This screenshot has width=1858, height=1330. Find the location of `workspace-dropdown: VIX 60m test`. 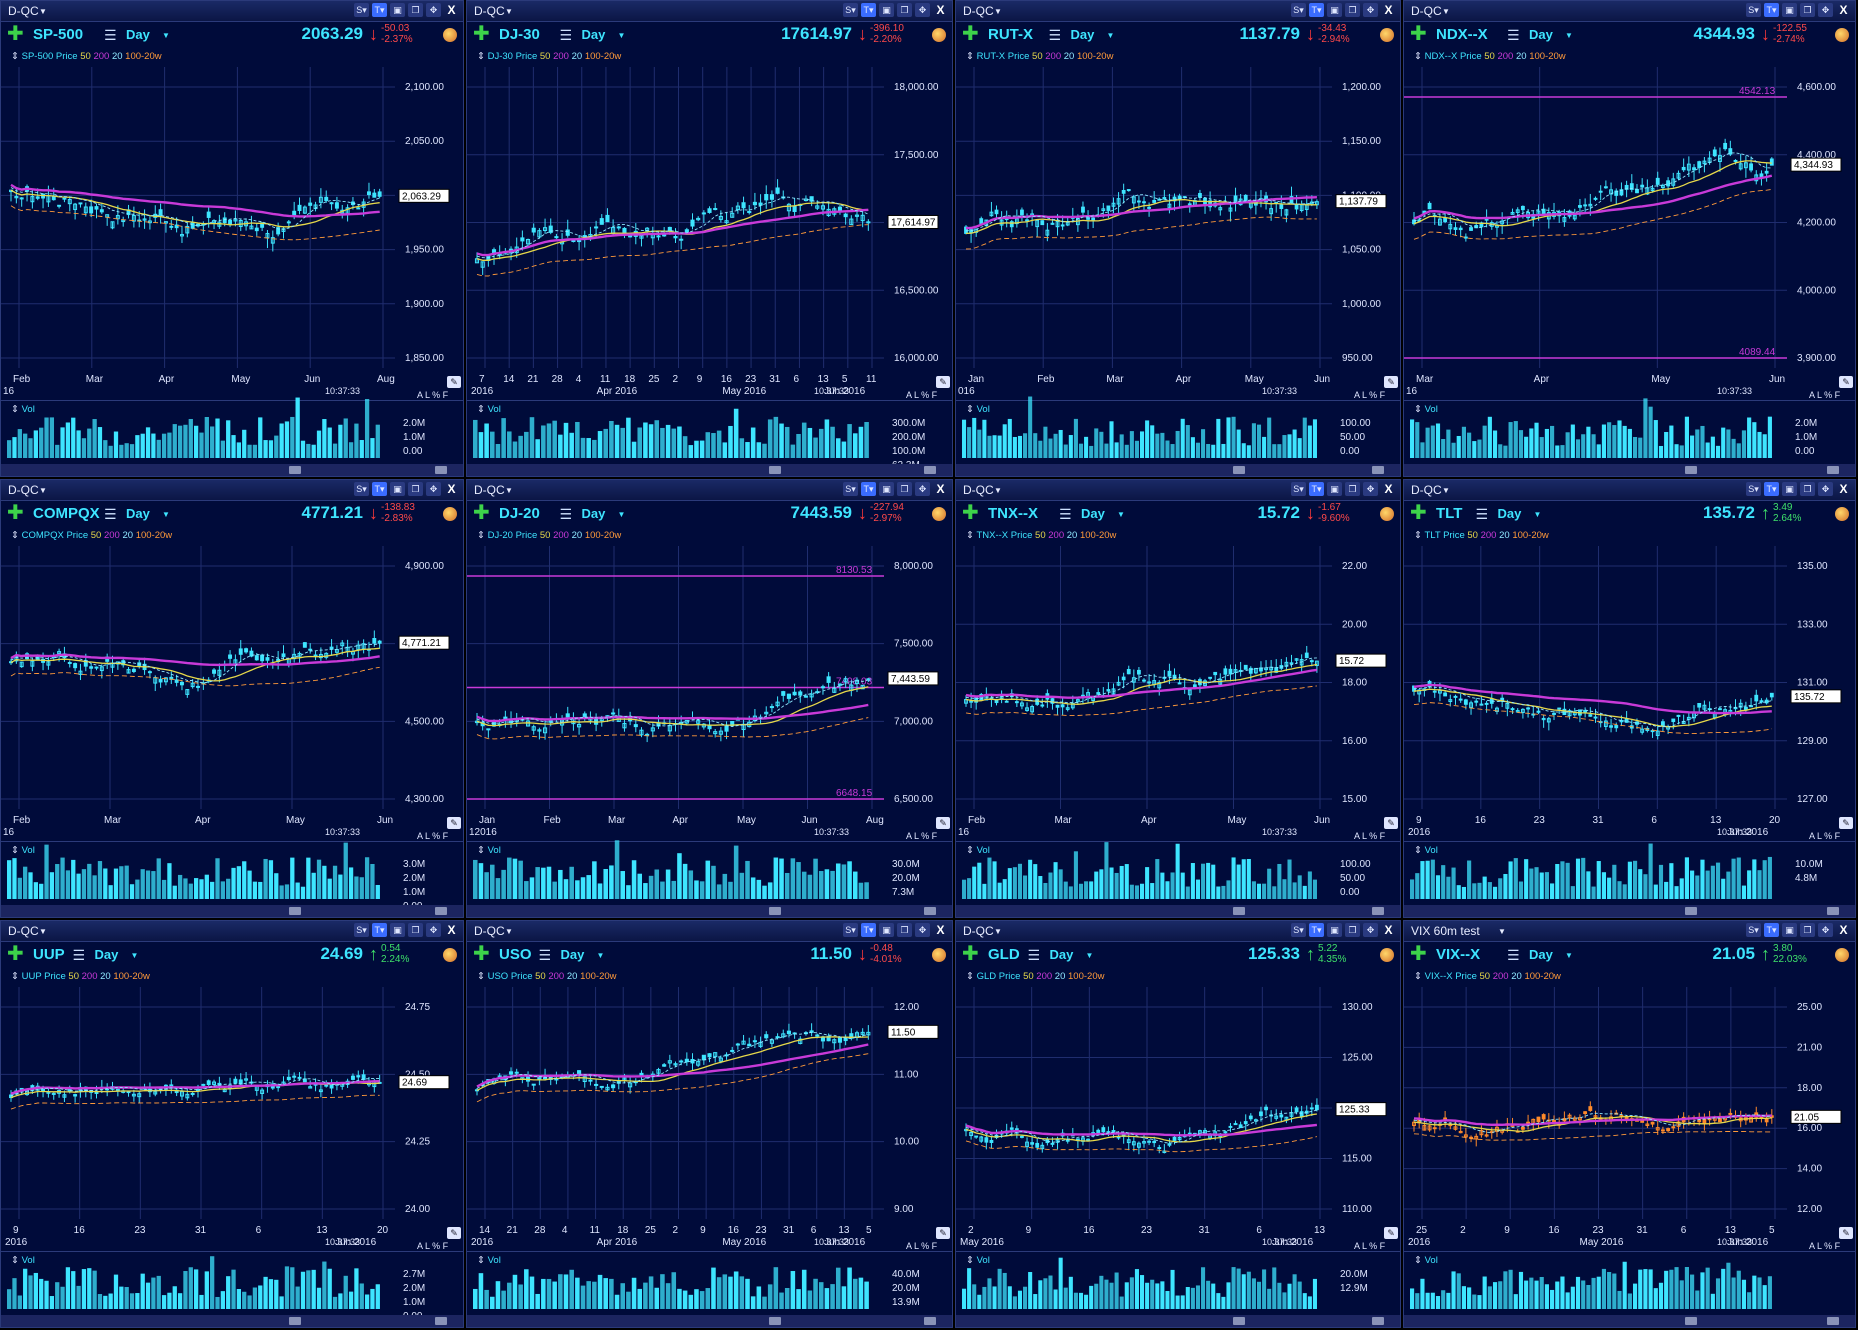

workspace-dropdown: VIX 60m test is located at coordinates (1445, 931).